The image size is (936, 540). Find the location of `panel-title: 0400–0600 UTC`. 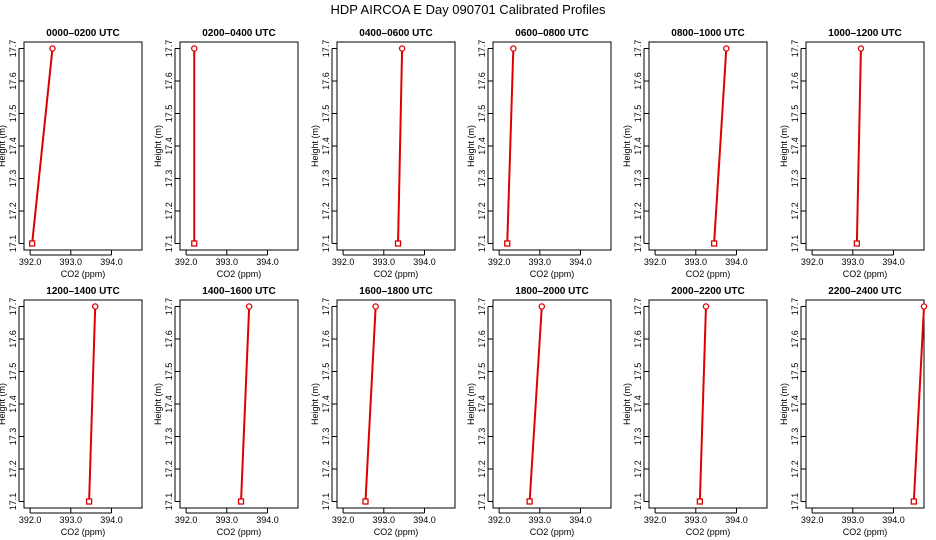

panel-title: 0400–0600 UTC is located at coordinates (395, 33).